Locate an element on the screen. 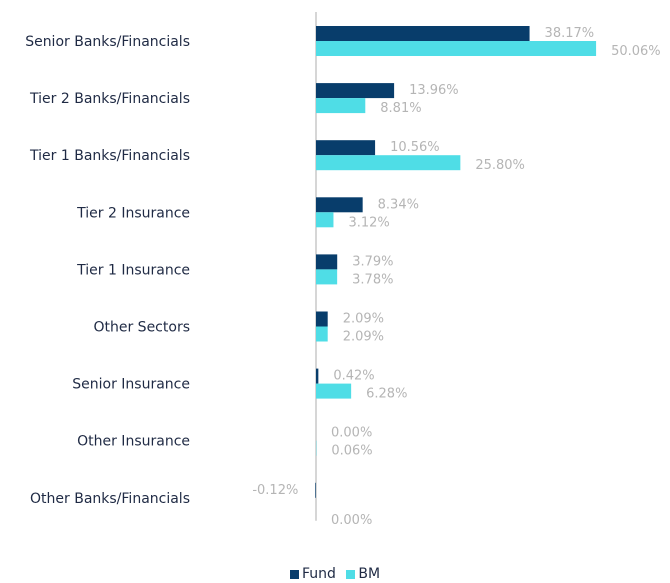 Image resolution: width=670 pixels, height=583 pixels. bar-fund-tier-1-banks-financials is located at coordinates (345, 147).